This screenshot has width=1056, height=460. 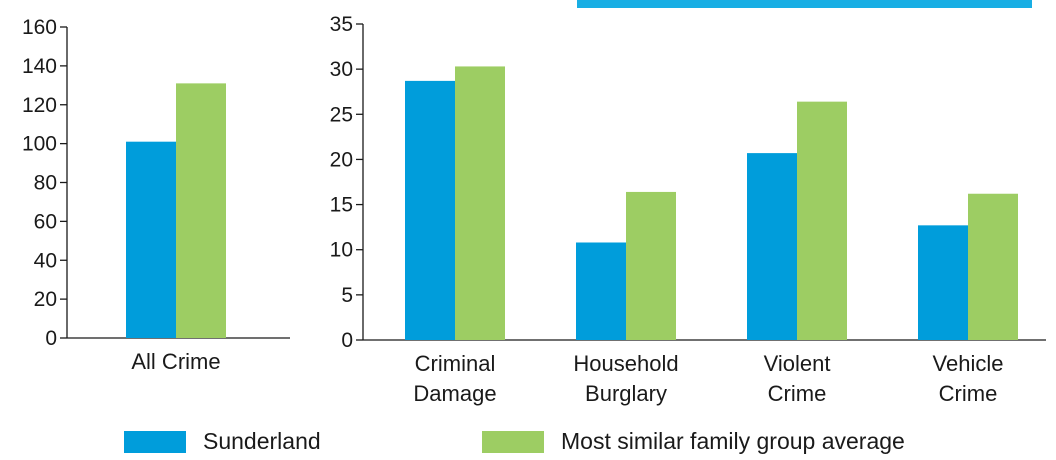 I want to click on y-tick-label: 40, so click(x=45, y=260).